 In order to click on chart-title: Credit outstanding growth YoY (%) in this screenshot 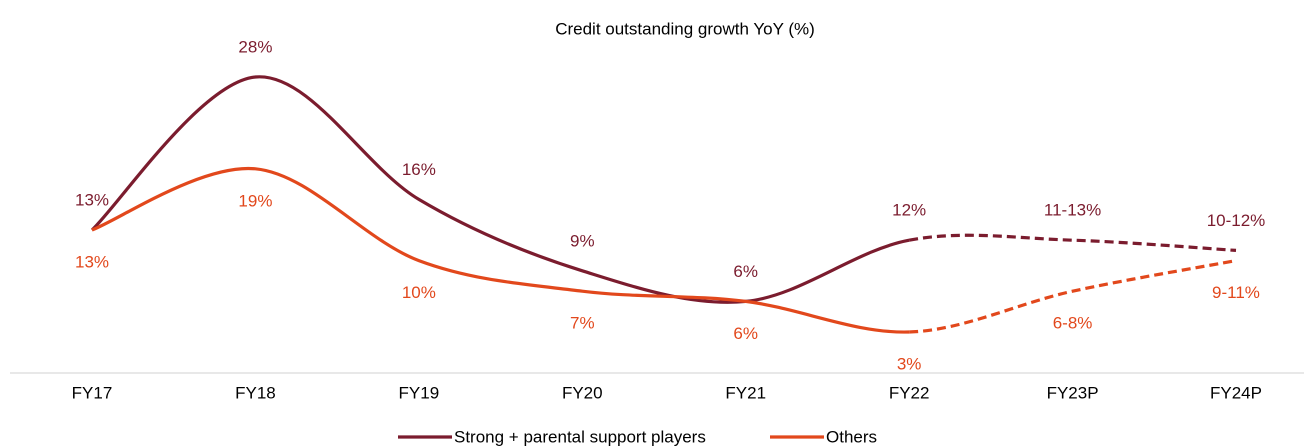, I will do `click(685, 28)`.